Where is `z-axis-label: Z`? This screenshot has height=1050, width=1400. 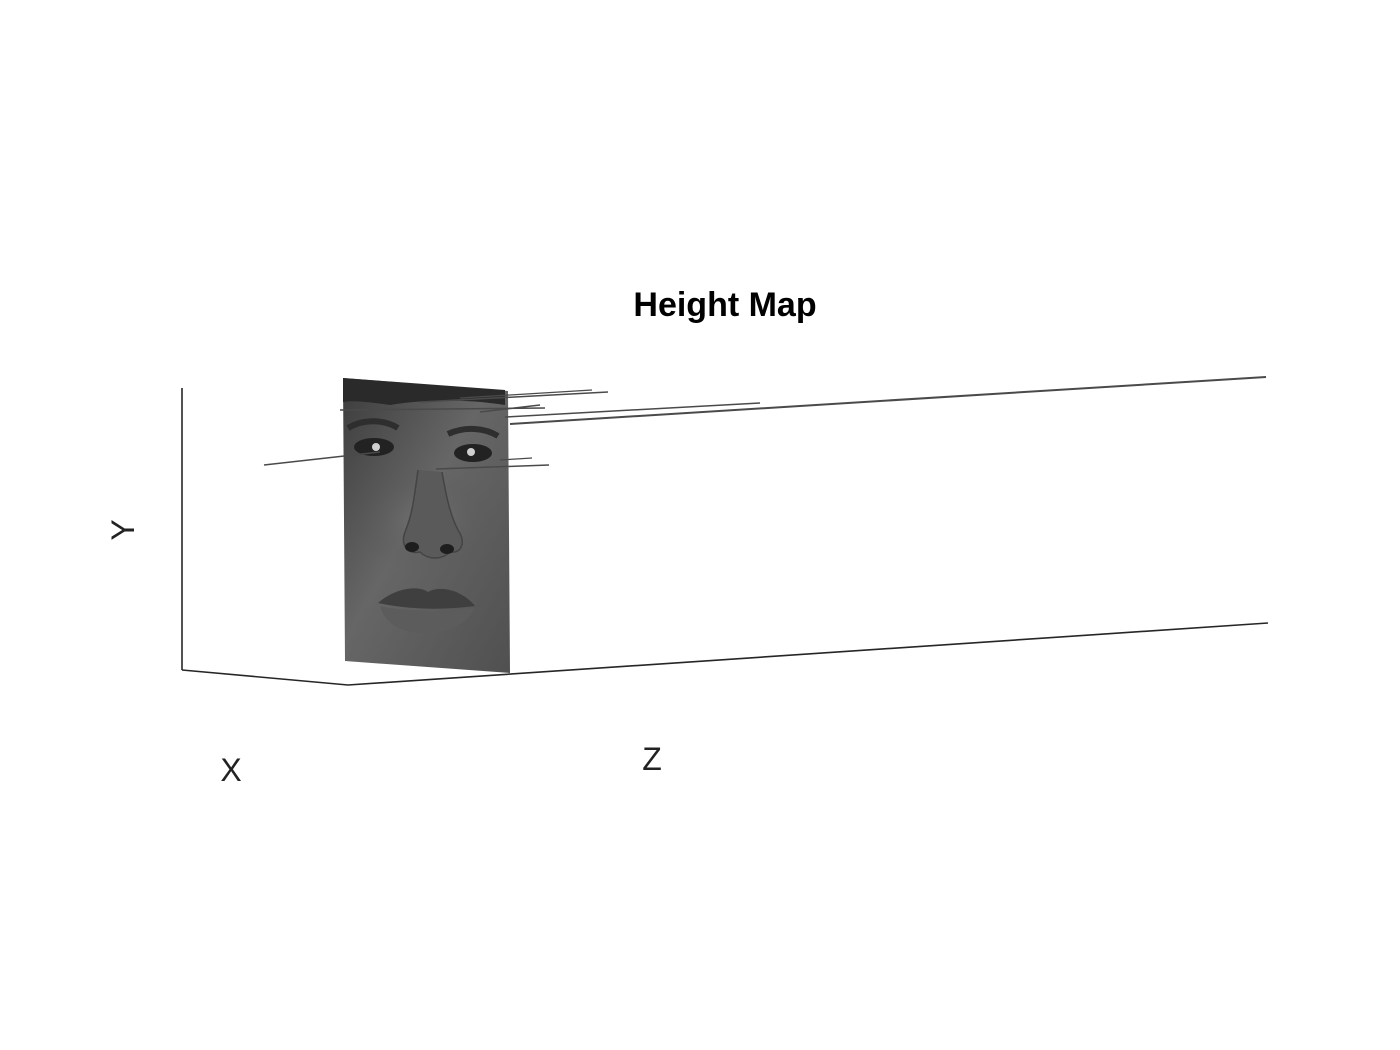
z-axis-label: Z is located at coordinates (652, 759).